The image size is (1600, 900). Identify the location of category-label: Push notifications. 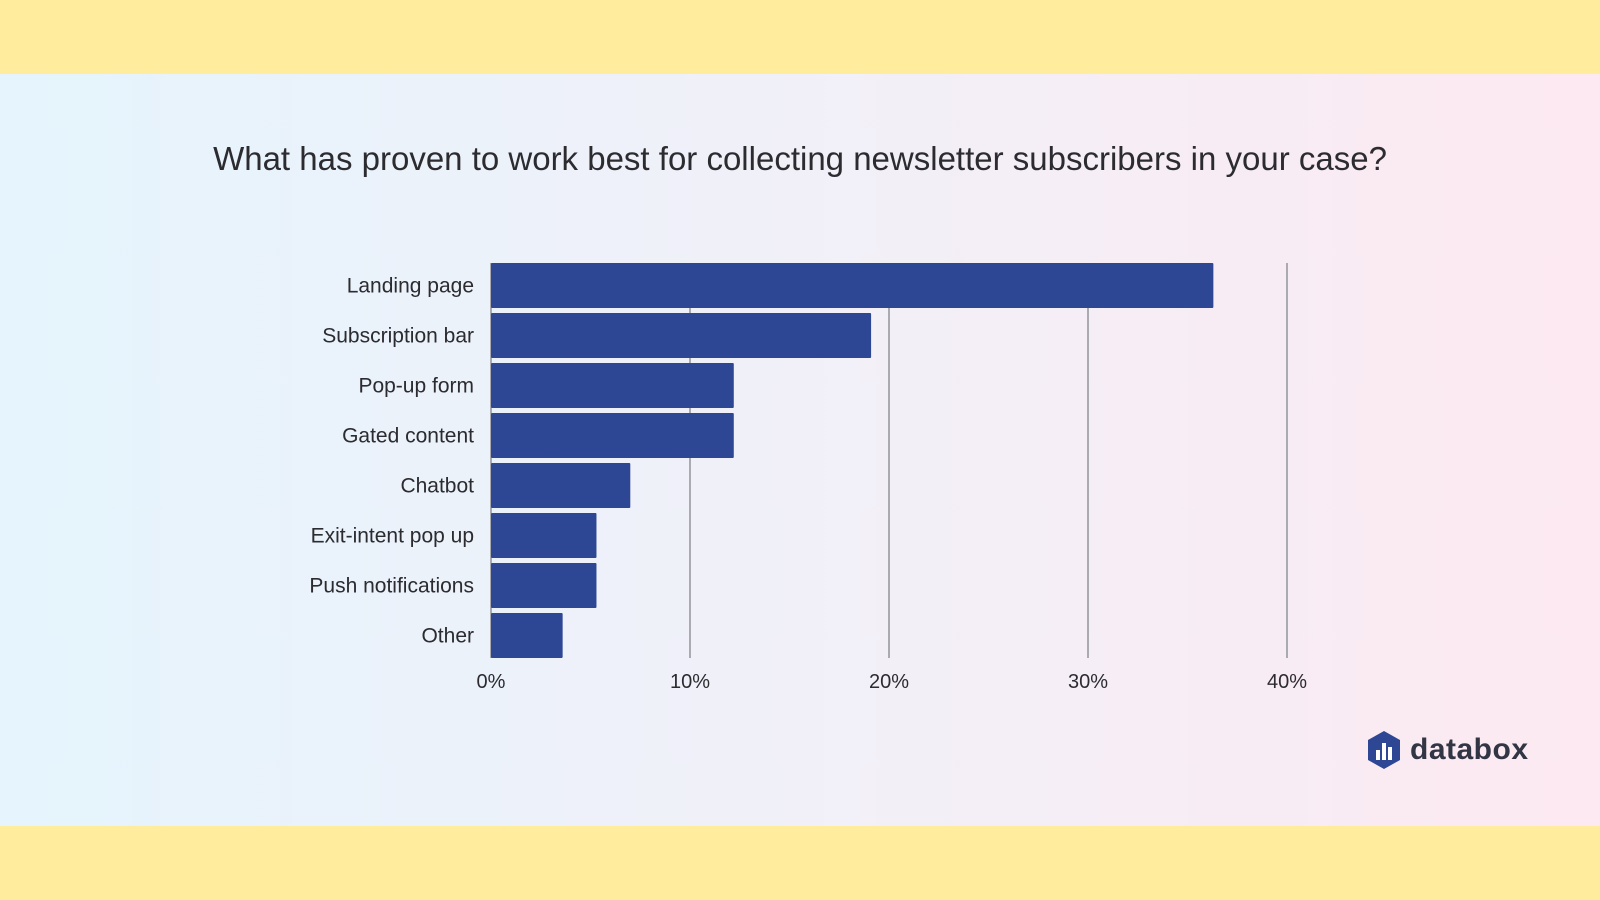
(391, 586).